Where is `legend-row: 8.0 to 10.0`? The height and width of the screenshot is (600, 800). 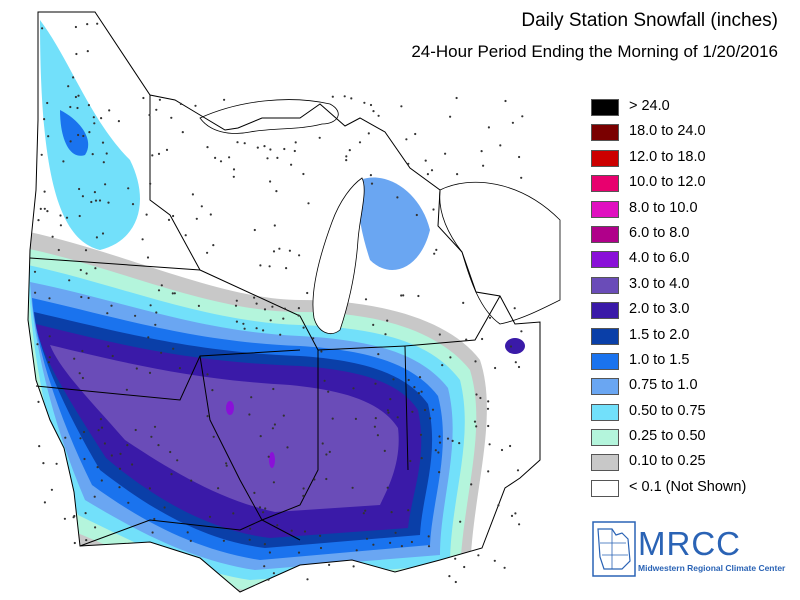
legend-row: 8.0 to 10.0 is located at coordinates (691, 209).